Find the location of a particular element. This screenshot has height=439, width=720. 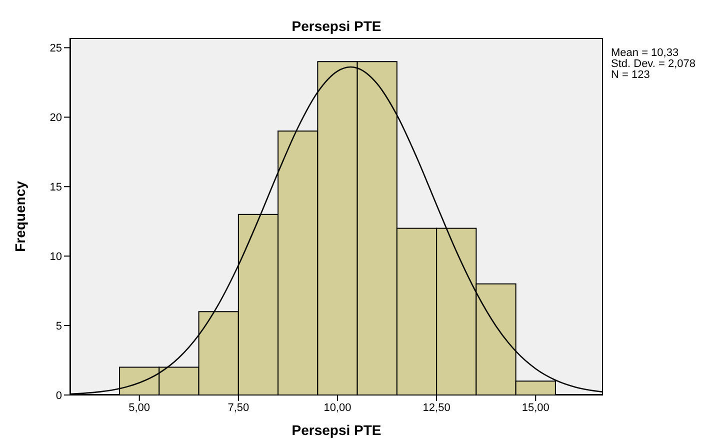

y-tick-label: 15 is located at coordinates (56, 188).